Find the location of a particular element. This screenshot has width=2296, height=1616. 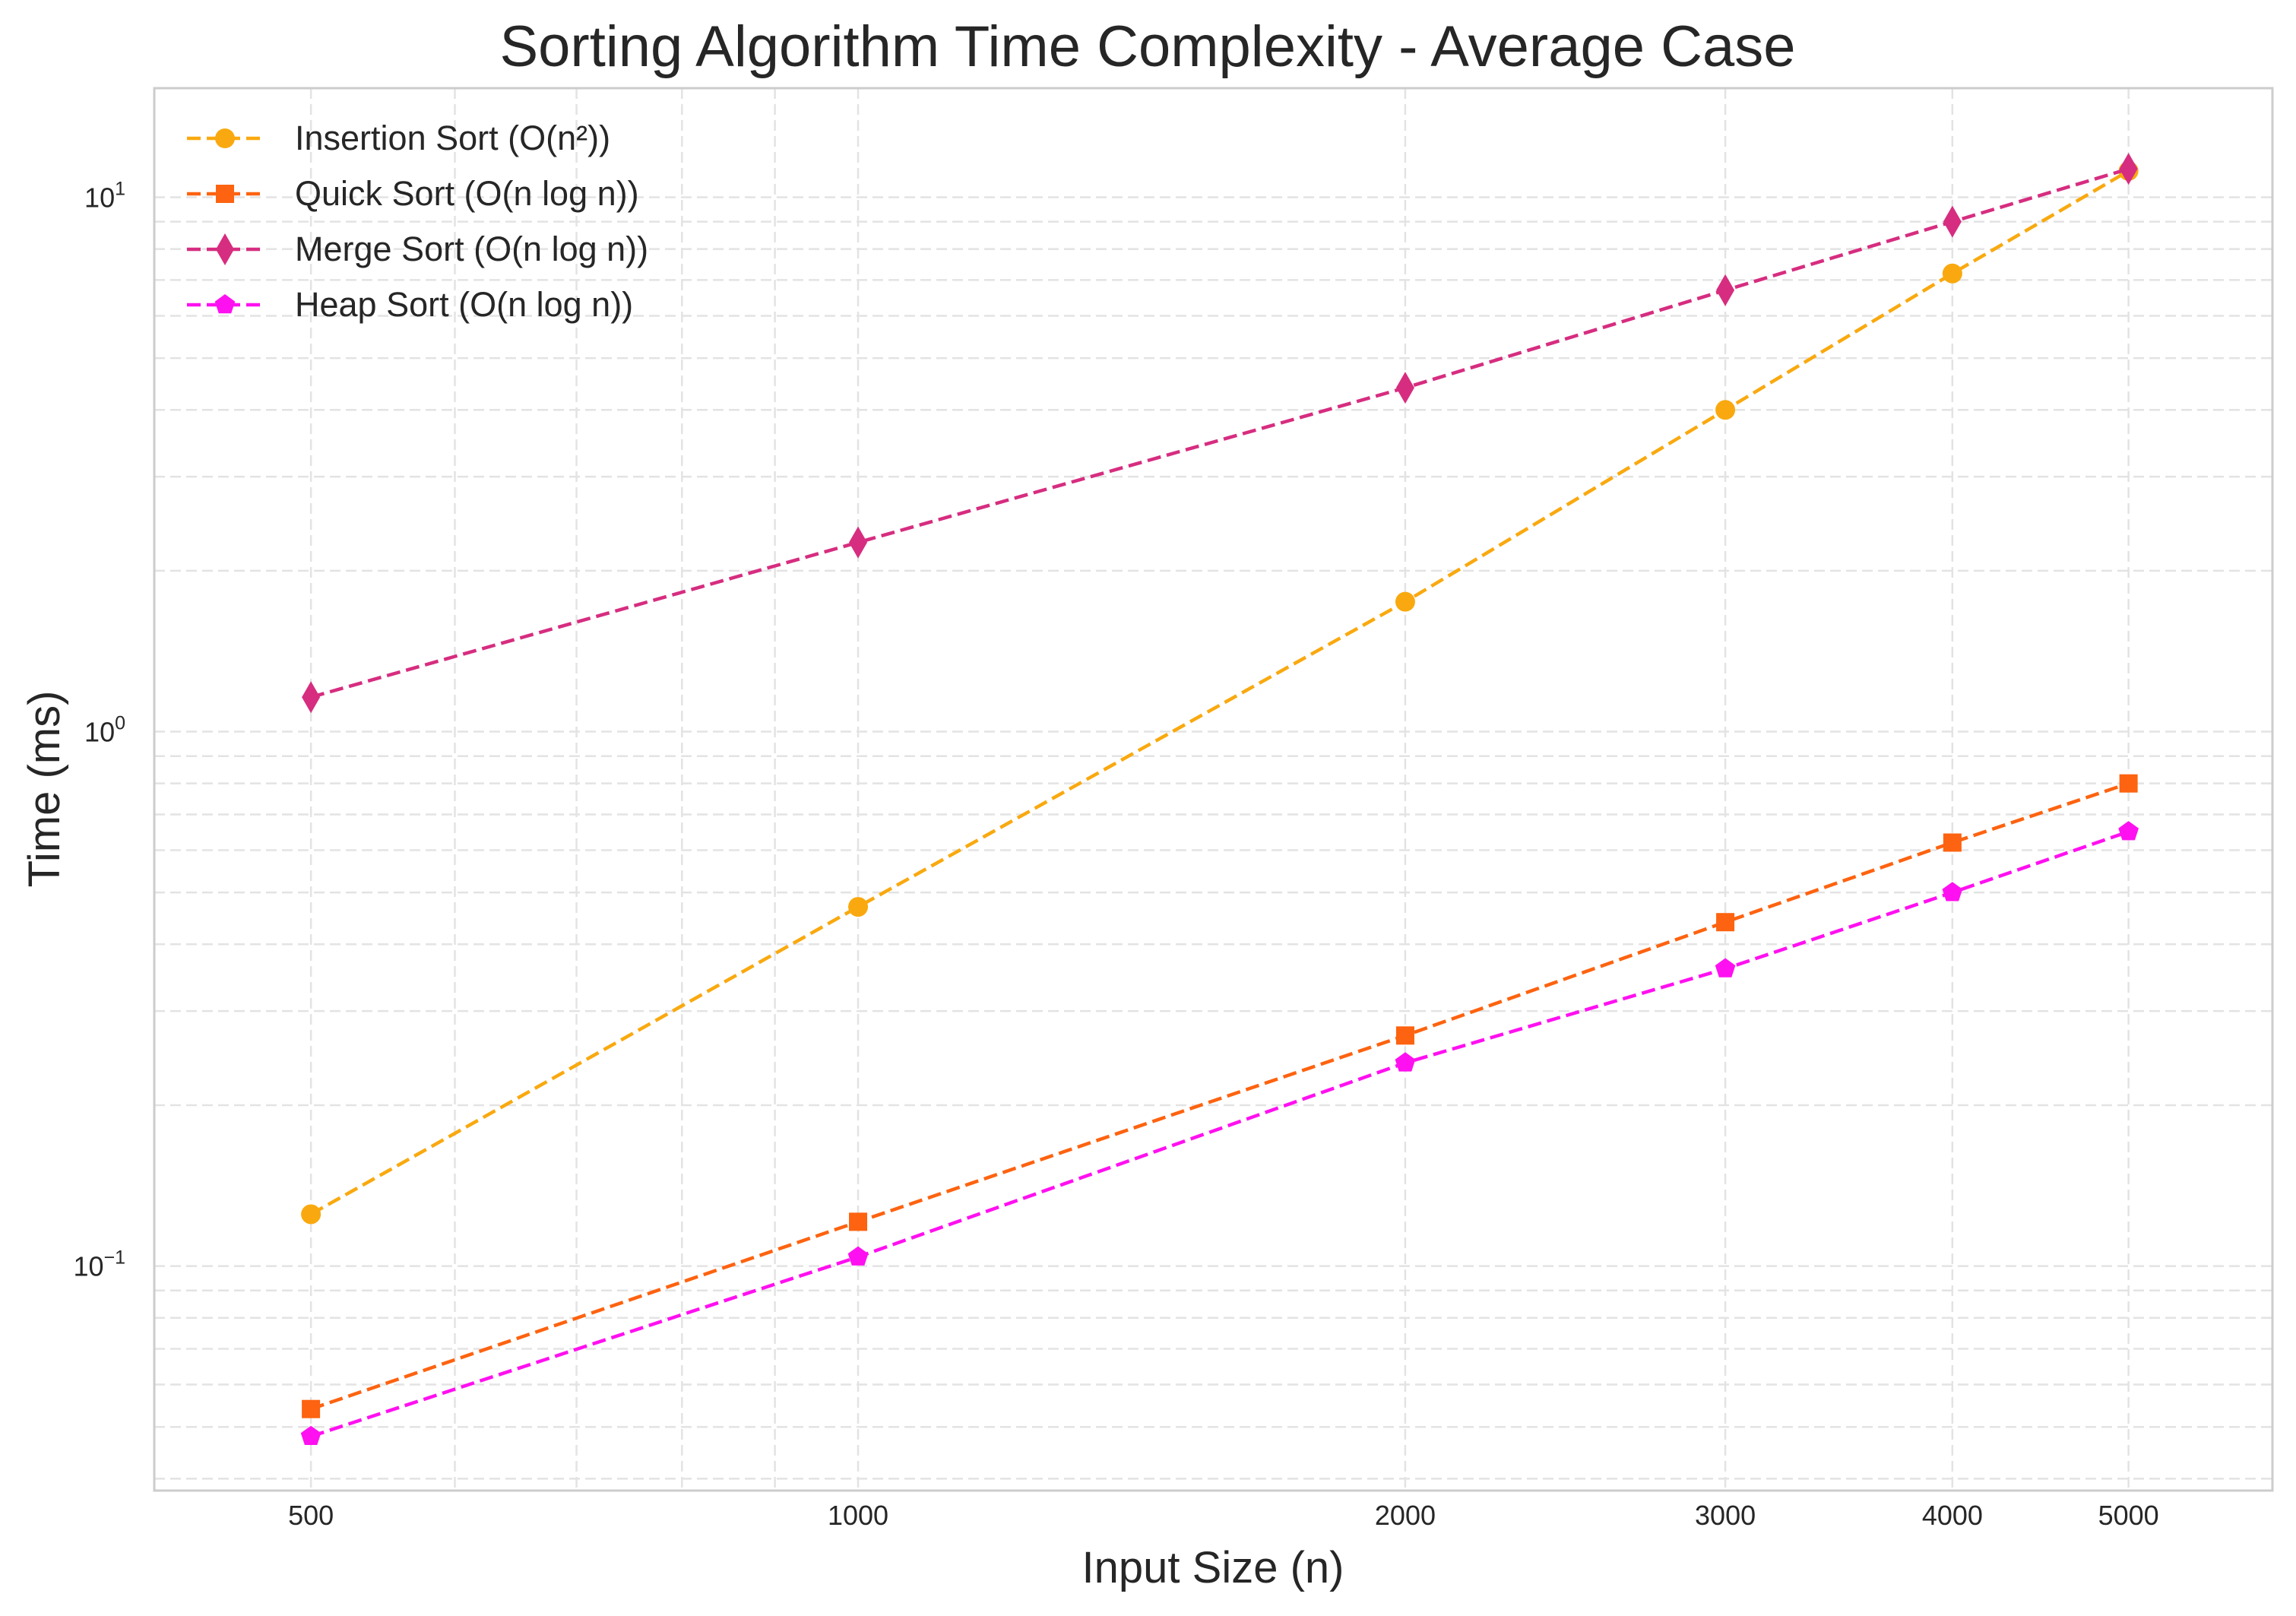

x-tick-label: 3000 is located at coordinates (1726, 1515).